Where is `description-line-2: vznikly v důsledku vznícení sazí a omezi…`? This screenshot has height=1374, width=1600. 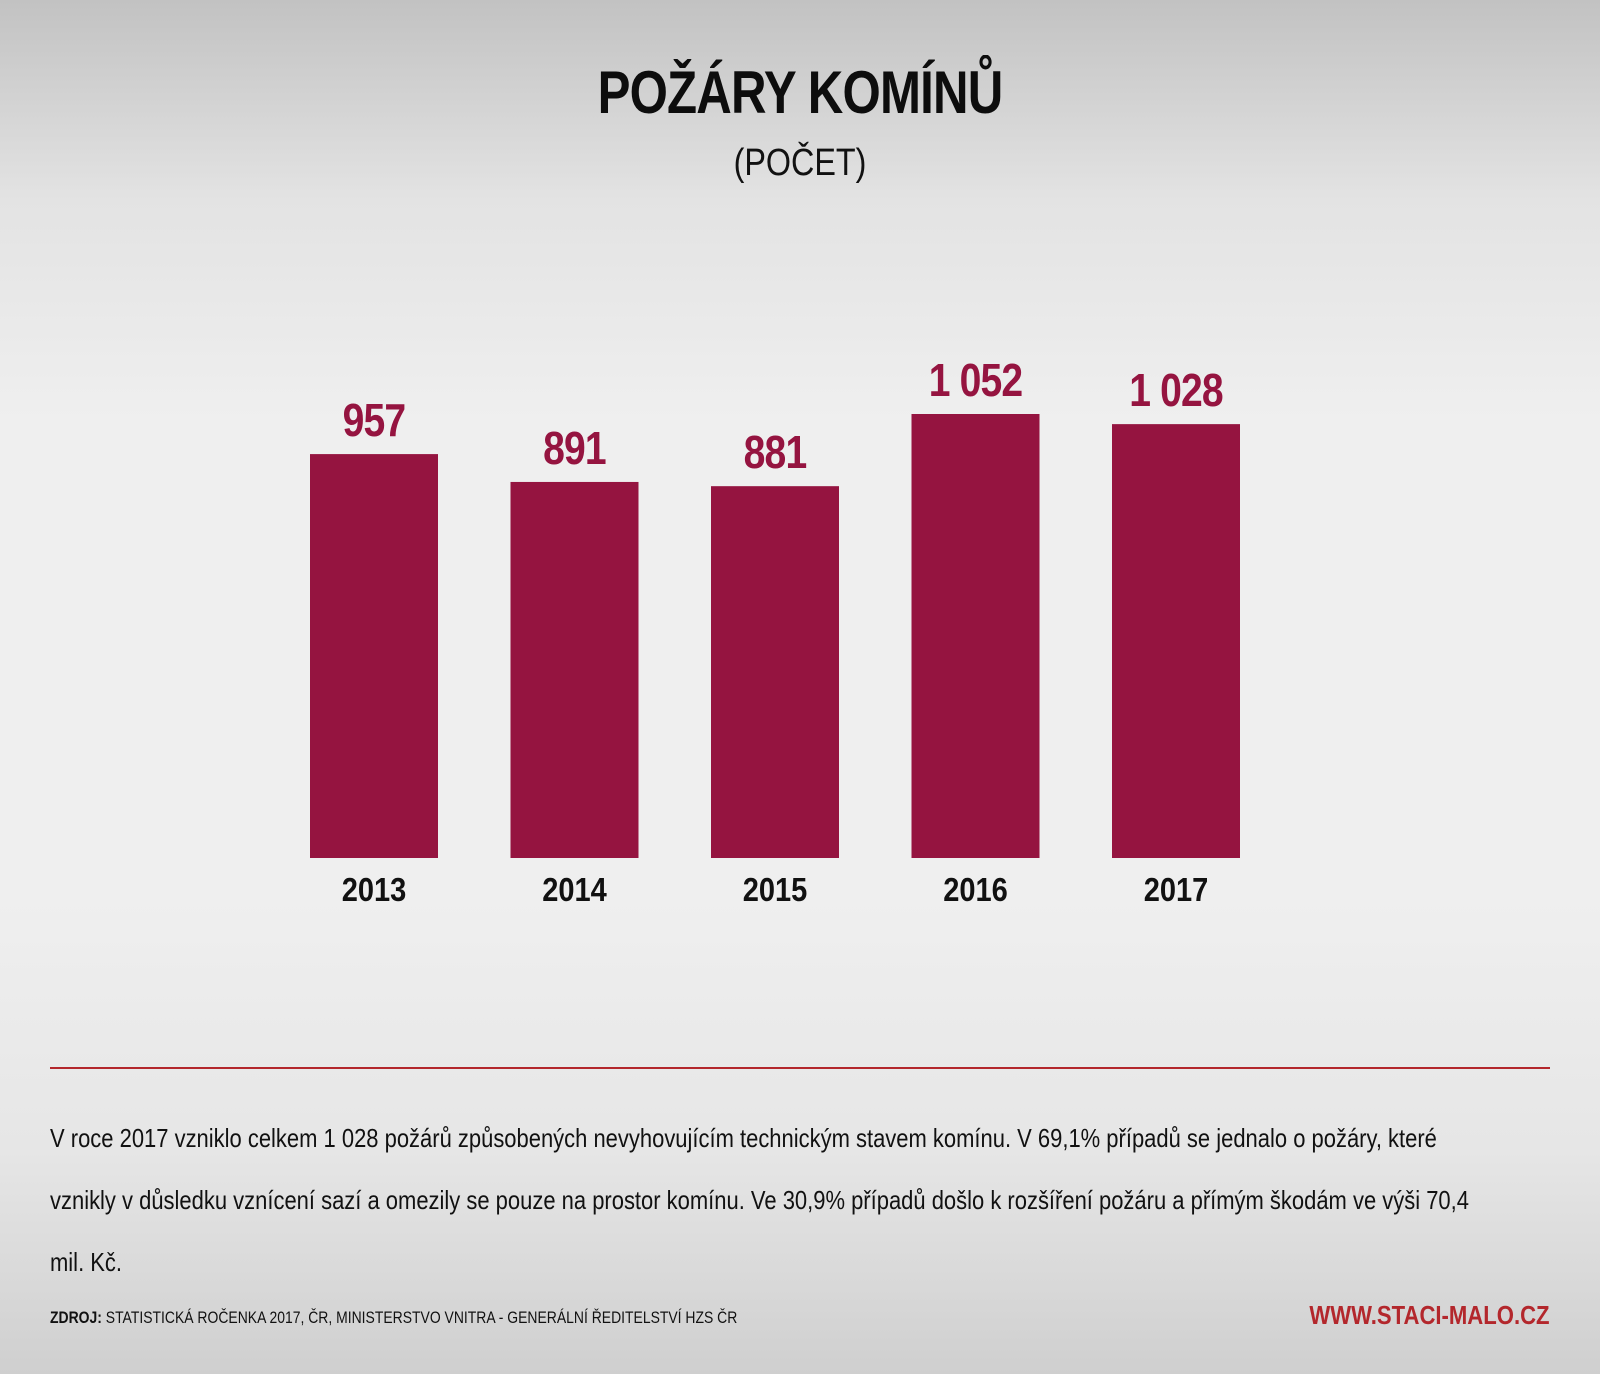
description-line-2: vznikly v důsledku vznícení sazí a omezi… is located at coordinates (759, 1200).